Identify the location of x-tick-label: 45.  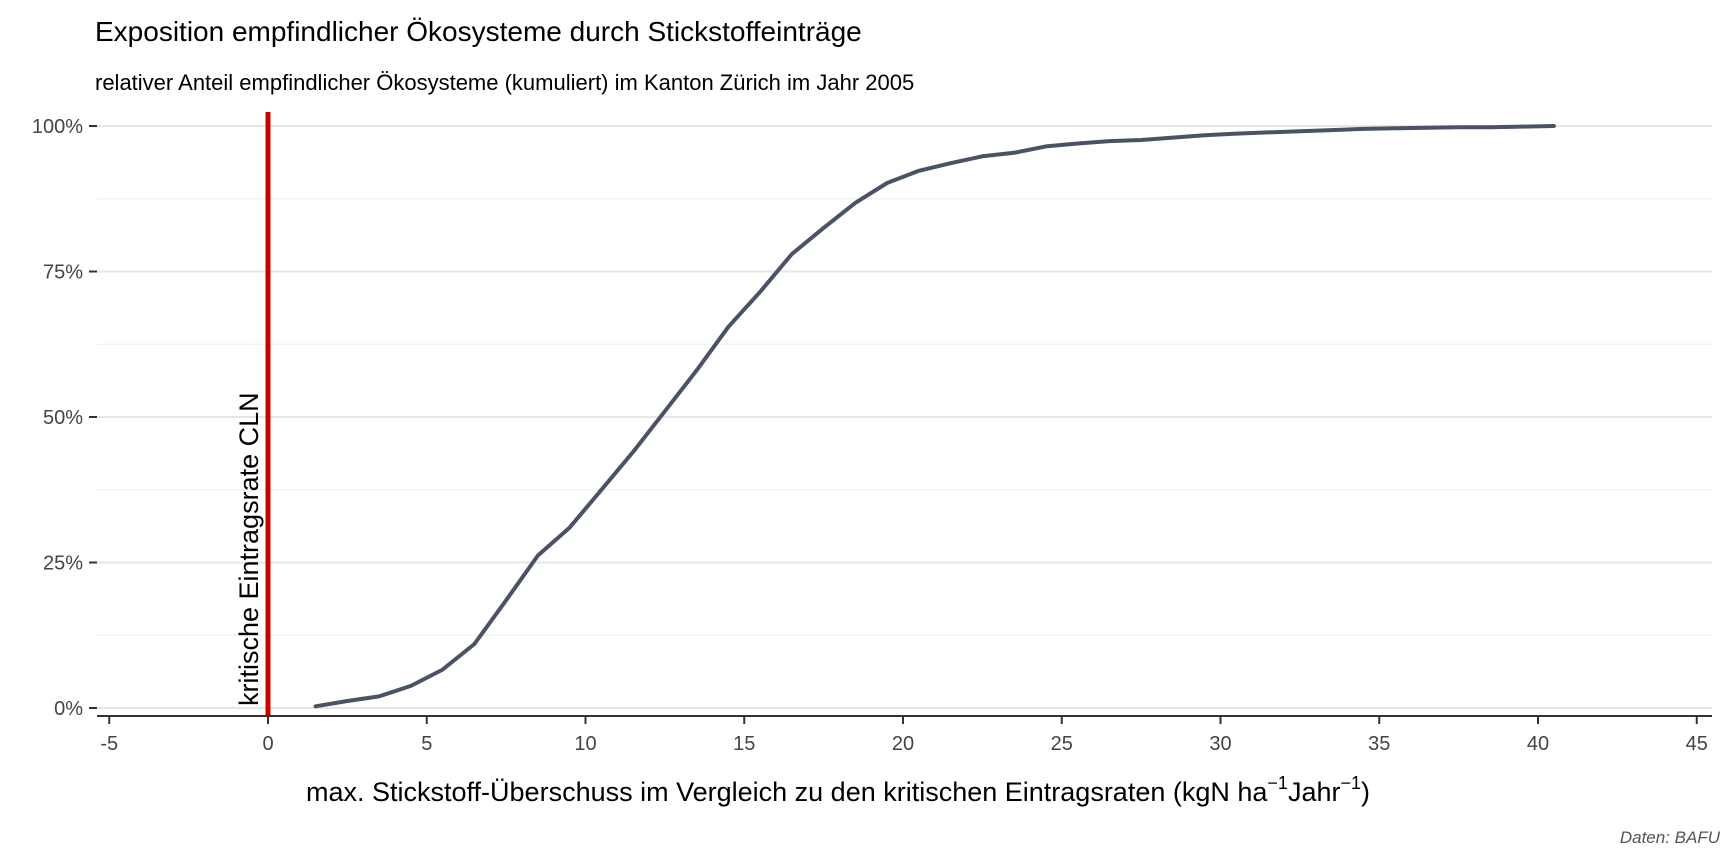
(1697, 744).